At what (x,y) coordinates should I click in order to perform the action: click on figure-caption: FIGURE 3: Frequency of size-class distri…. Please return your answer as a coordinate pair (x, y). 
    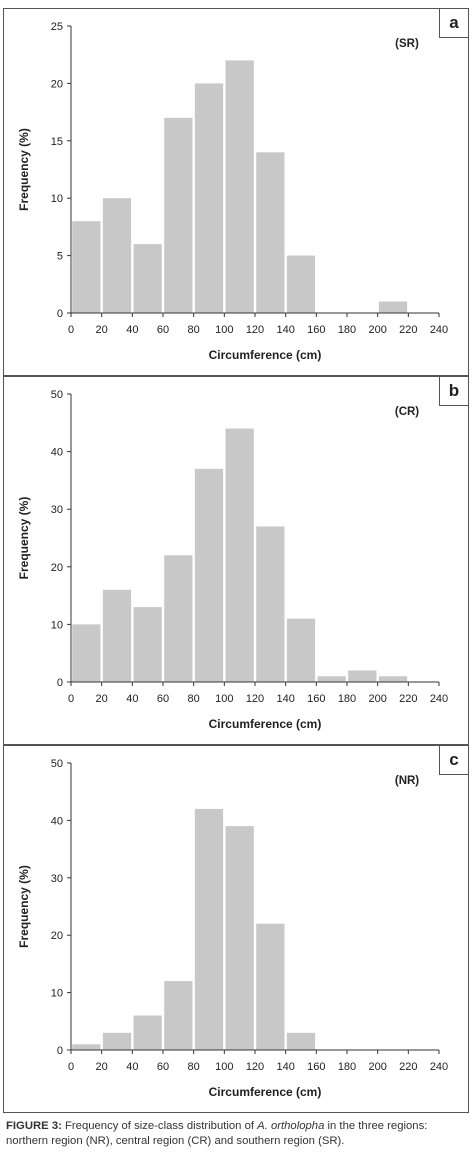
    Looking at the image, I should click on (237, 1134).